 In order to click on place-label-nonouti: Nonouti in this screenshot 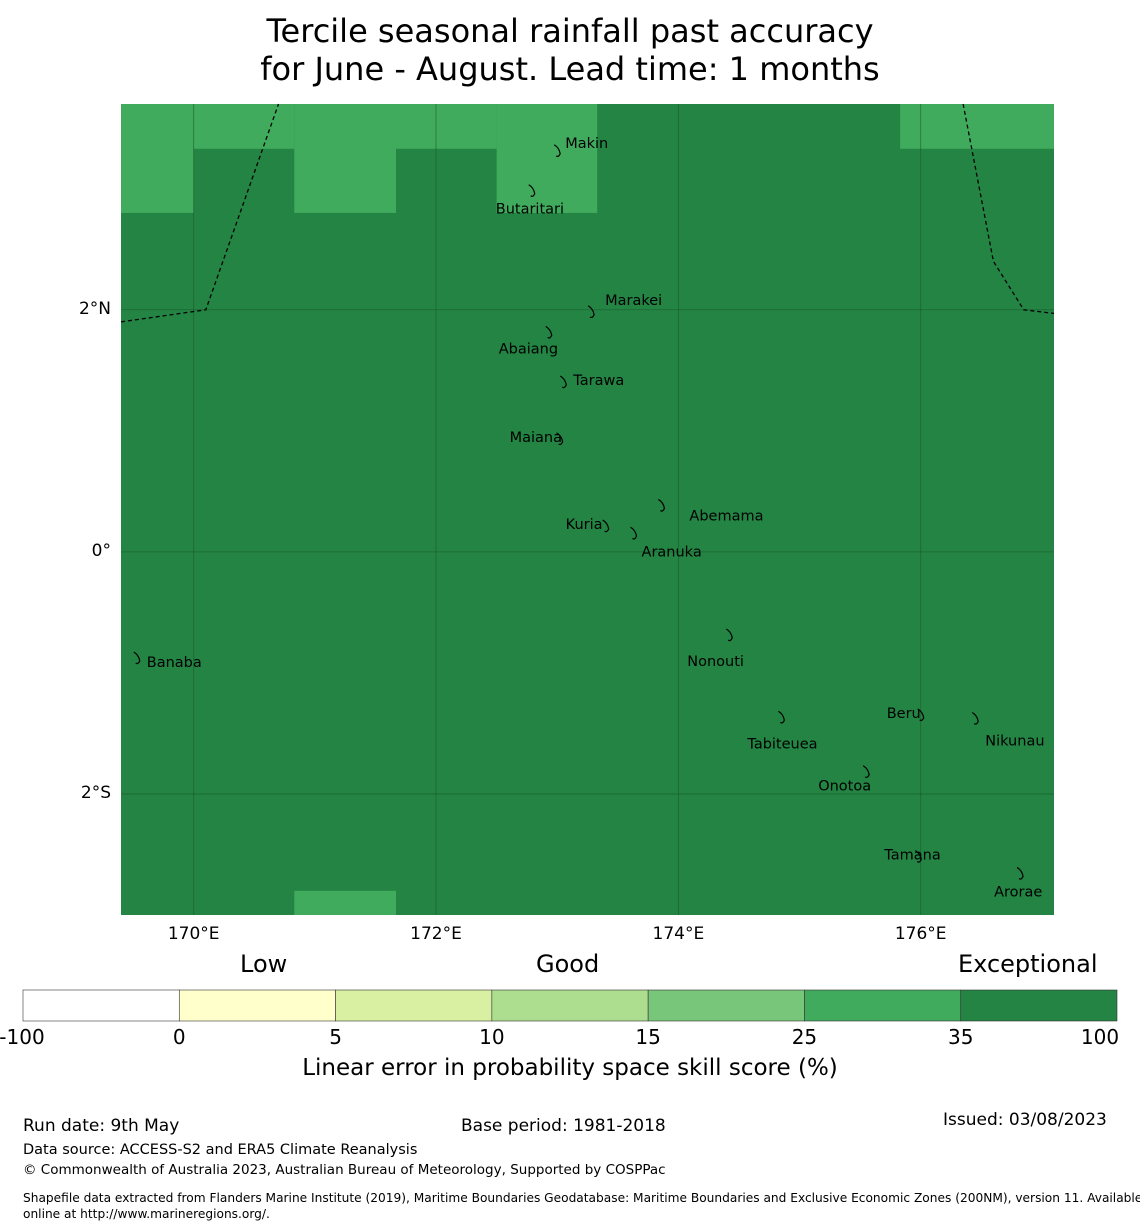, I will do `click(715, 662)`.